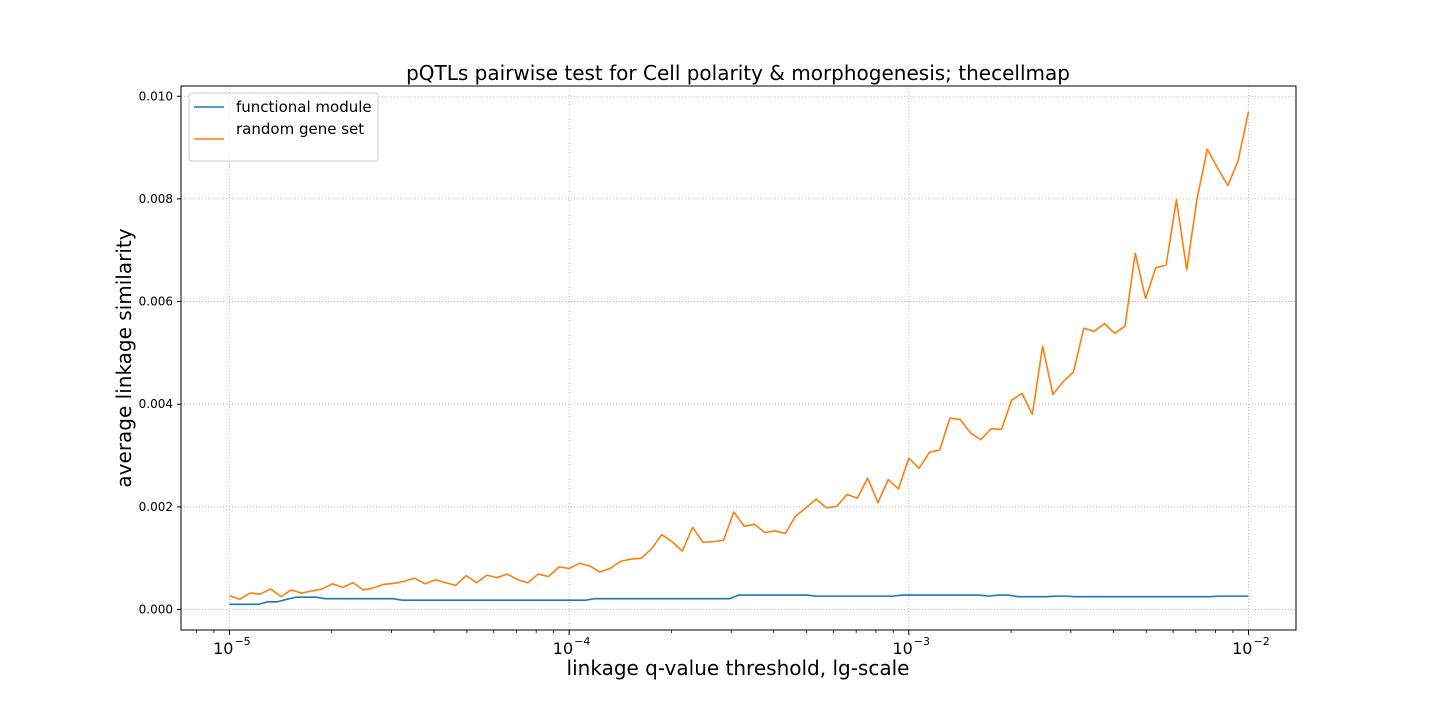  I want to click on y-tick-label: 0.010, so click(156, 96).